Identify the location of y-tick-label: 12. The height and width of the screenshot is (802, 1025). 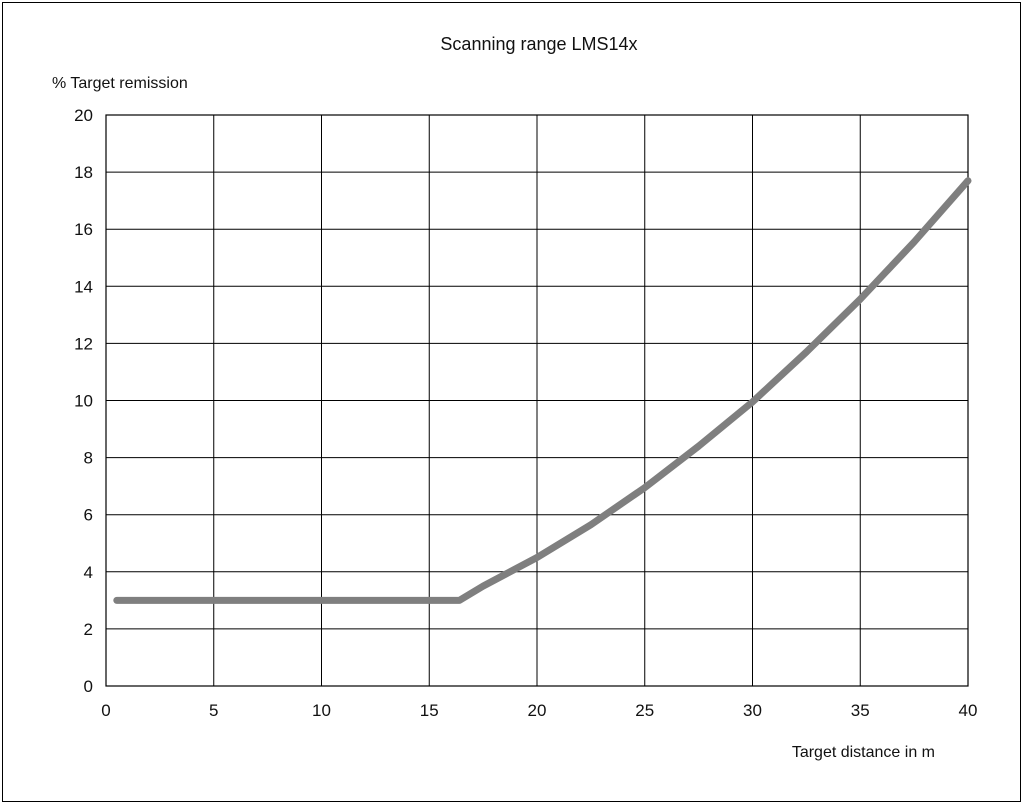
(83, 343).